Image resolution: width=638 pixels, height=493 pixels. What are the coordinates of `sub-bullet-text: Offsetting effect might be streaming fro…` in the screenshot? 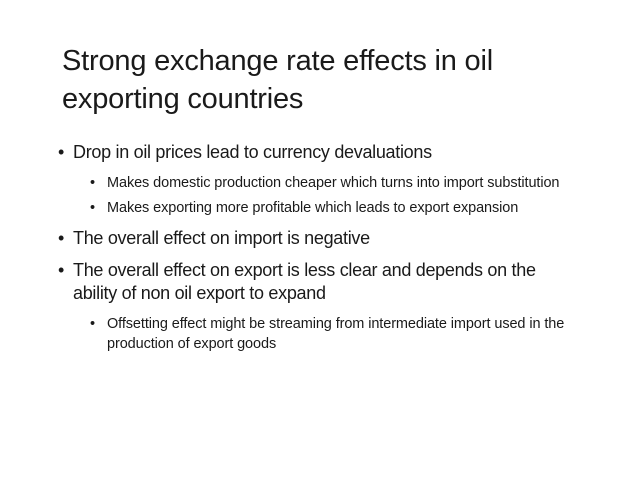 It's located at (336, 334).